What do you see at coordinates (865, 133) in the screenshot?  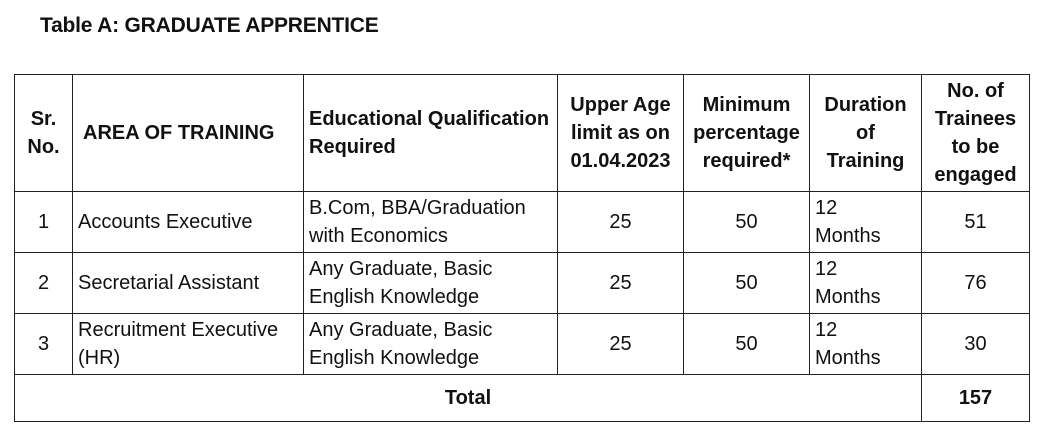 I see `header-duration-of-training: Duration of Training` at bounding box center [865, 133].